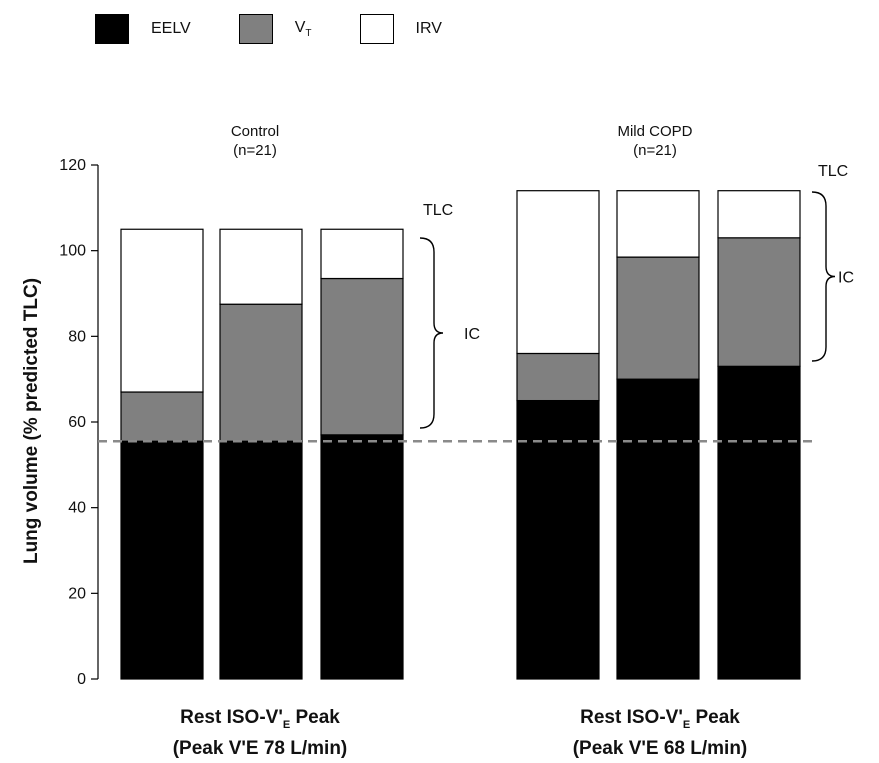 The image size is (879, 763). What do you see at coordinates (362, 357) in the screenshot?
I see `bar-3-vt` at bounding box center [362, 357].